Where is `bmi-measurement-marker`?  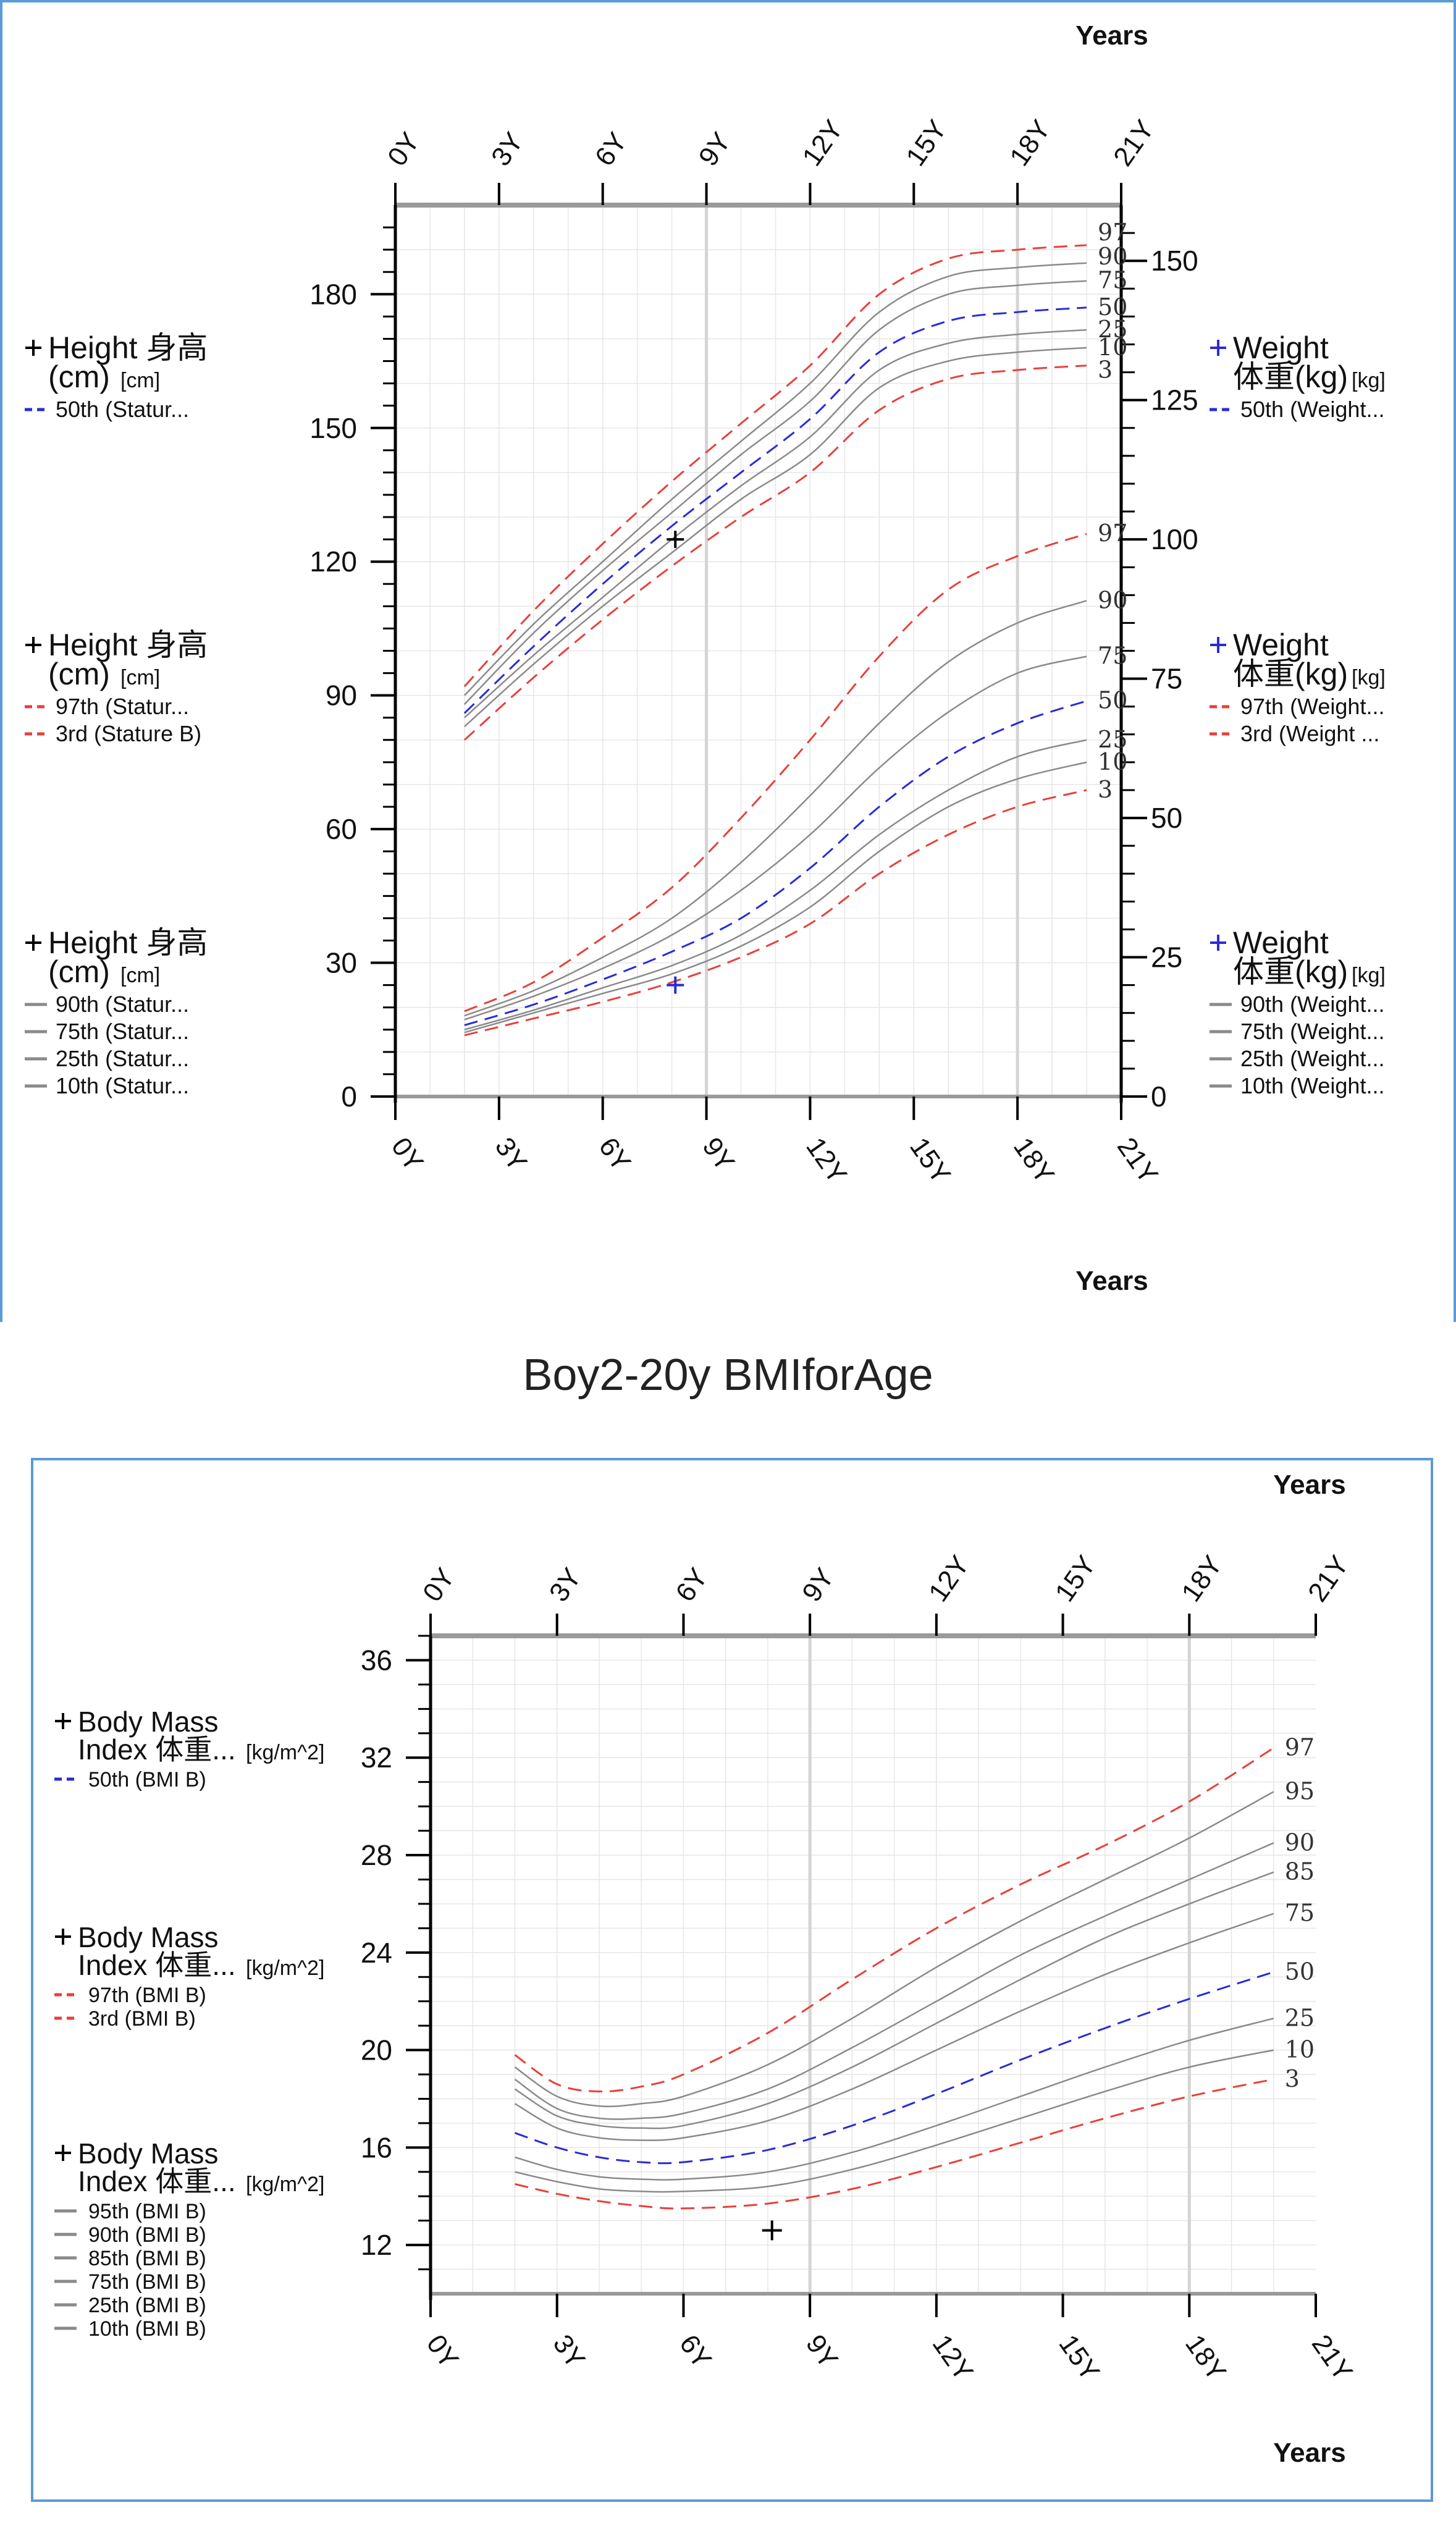
bmi-measurement-marker is located at coordinates (772, 2230).